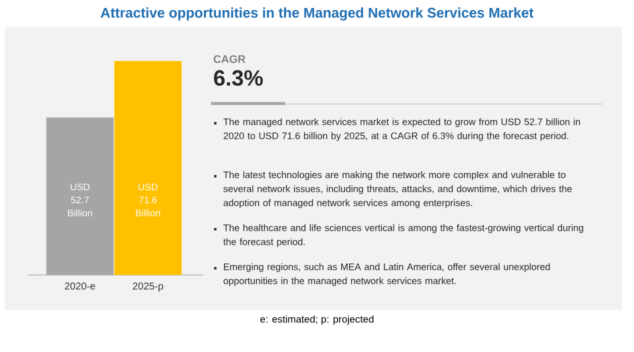  I want to click on text: Attractive opportunities in the Managed Network Services Market, so click(317, 14).